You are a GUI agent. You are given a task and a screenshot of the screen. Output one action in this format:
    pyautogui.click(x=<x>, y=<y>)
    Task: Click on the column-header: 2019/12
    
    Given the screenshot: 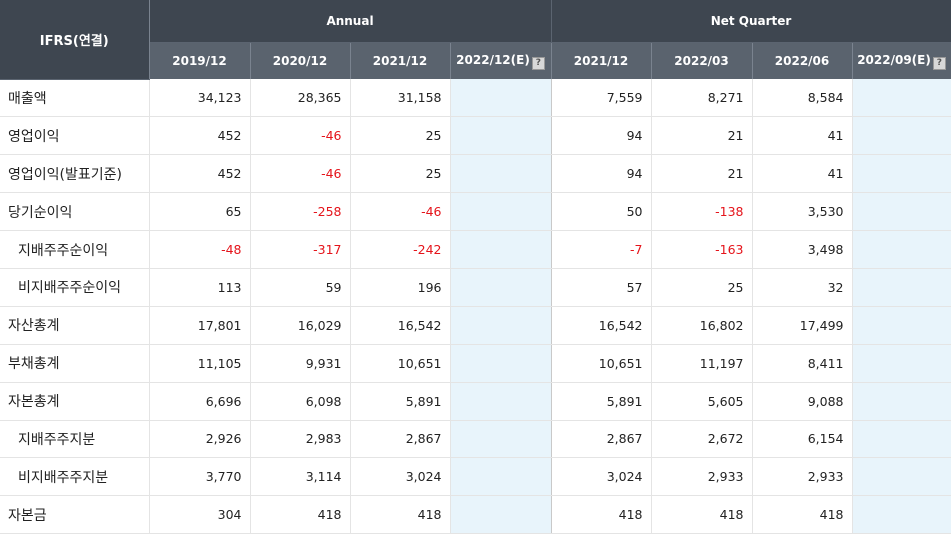 What is the action you would take?
    pyautogui.click(x=200, y=60)
    